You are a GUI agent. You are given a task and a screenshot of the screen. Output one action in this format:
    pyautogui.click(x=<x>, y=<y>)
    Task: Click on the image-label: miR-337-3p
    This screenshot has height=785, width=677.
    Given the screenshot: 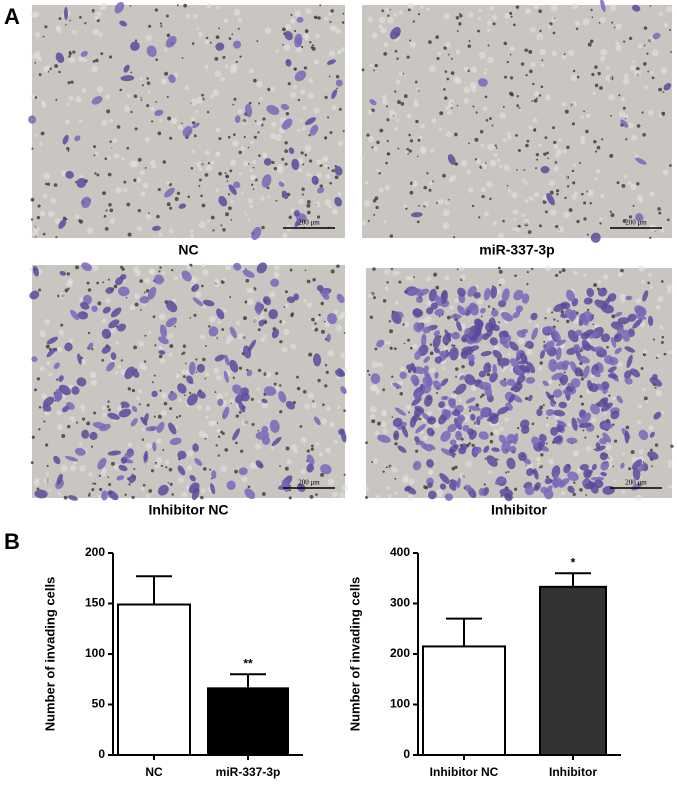 What is the action you would take?
    pyautogui.click(x=516, y=250)
    